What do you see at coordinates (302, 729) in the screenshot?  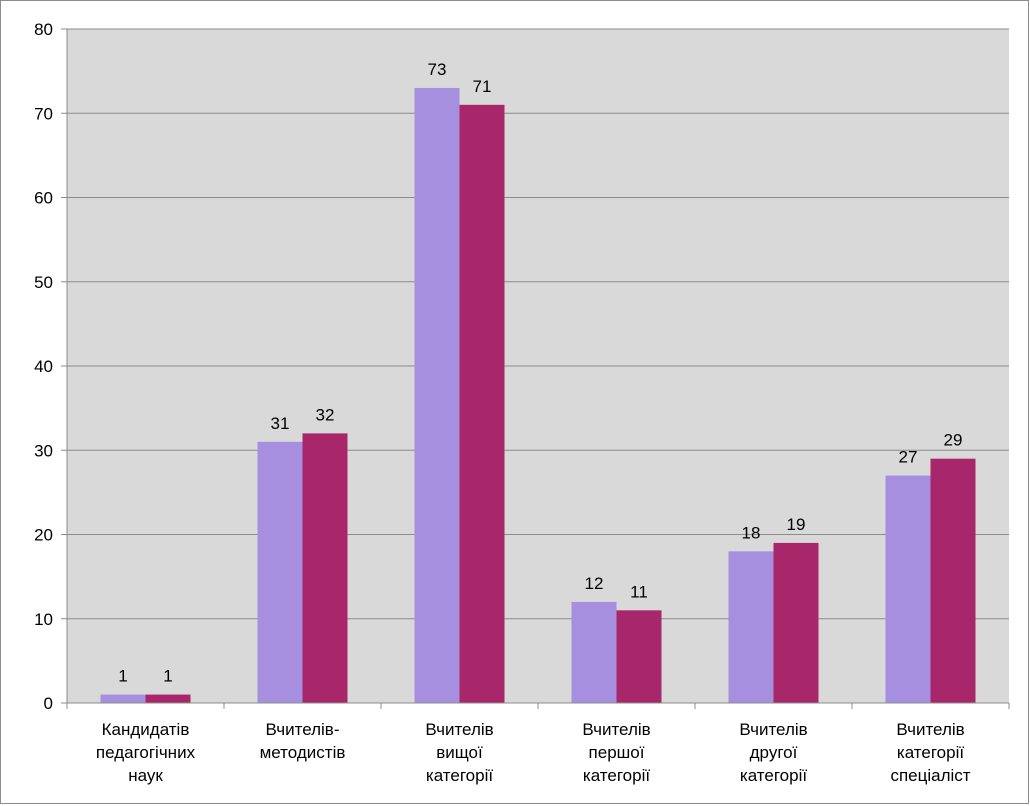 I see `x-category-label: Вчителів-` at bounding box center [302, 729].